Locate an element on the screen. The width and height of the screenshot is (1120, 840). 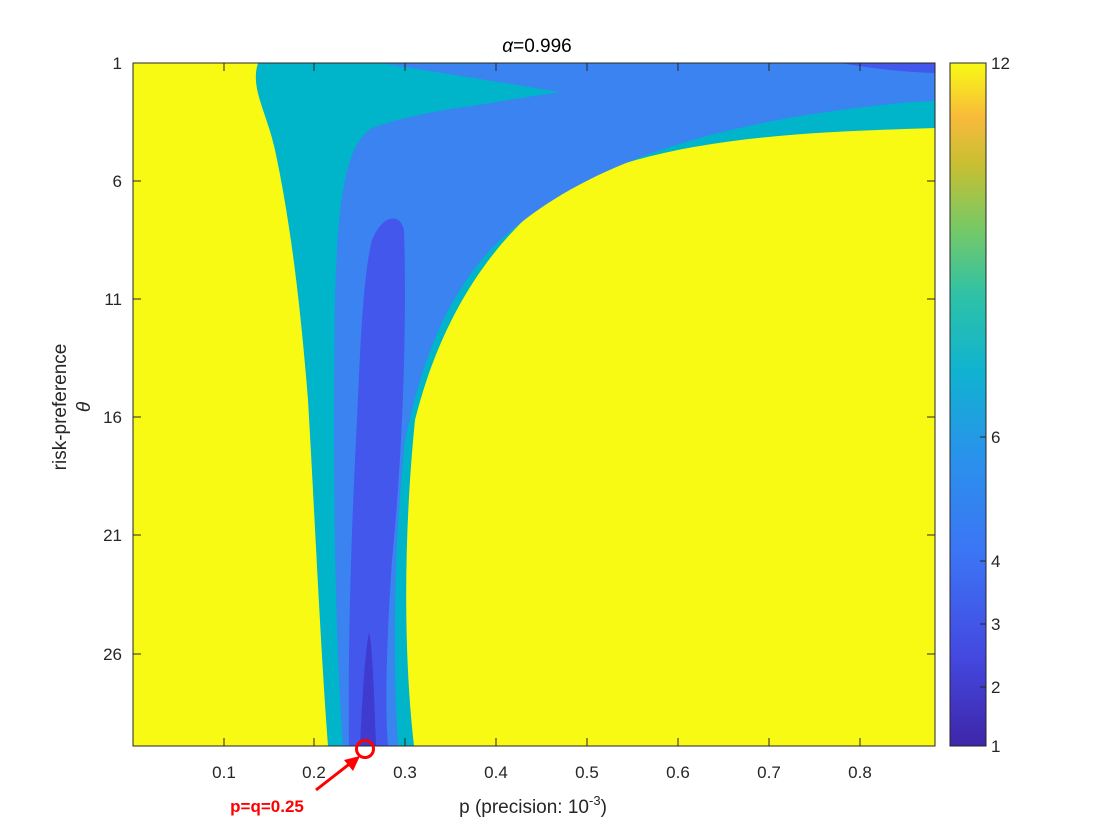
y-axis-symbol: θ is located at coordinates (84, 406).